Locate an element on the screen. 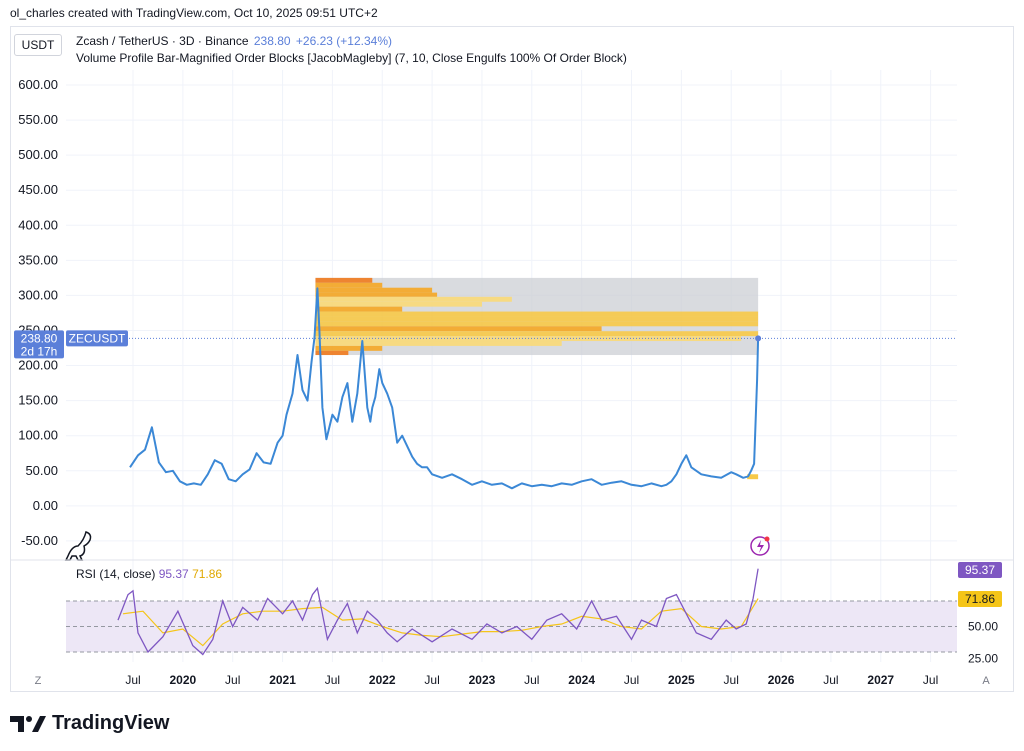  y-axis-tick-label: 350.00 is located at coordinates (38, 259).